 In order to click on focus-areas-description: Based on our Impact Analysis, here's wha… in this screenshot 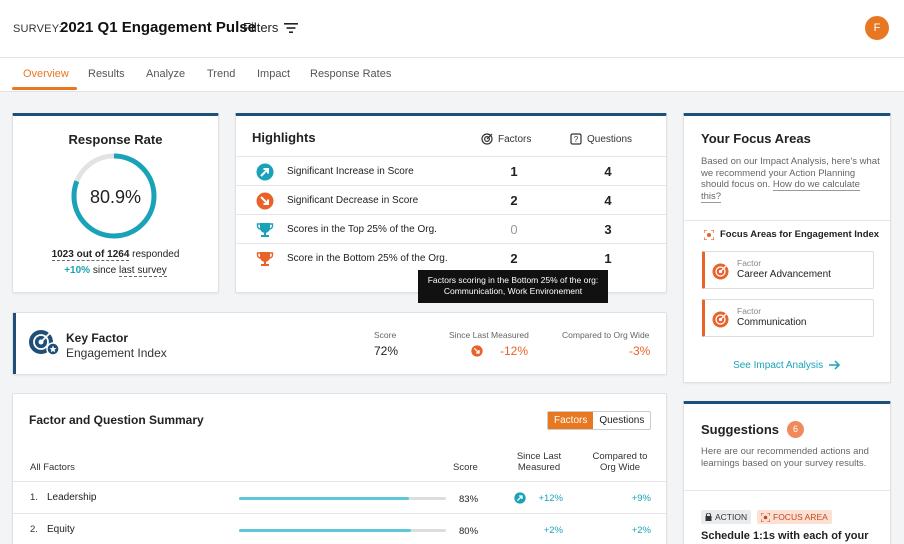, I will do `click(791, 179)`.